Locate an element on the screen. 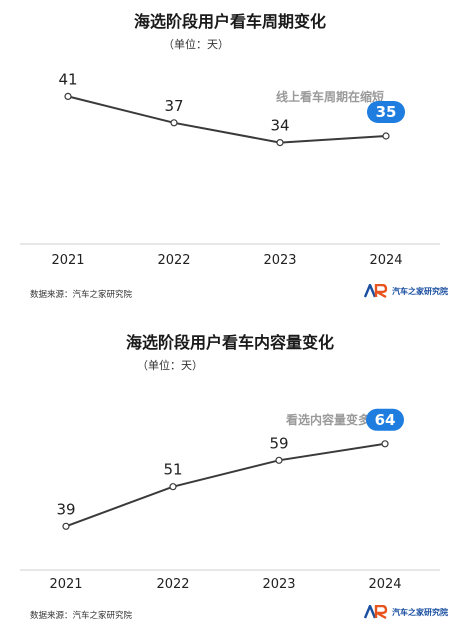 The width and height of the screenshot is (460, 641). data-label: 41 is located at coordinates (67, 79).